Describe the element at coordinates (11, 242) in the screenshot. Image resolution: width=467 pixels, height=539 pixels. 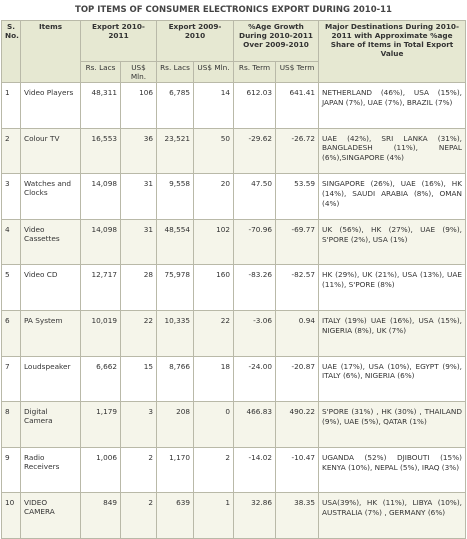
I see `serial-cell: 4` at that location.